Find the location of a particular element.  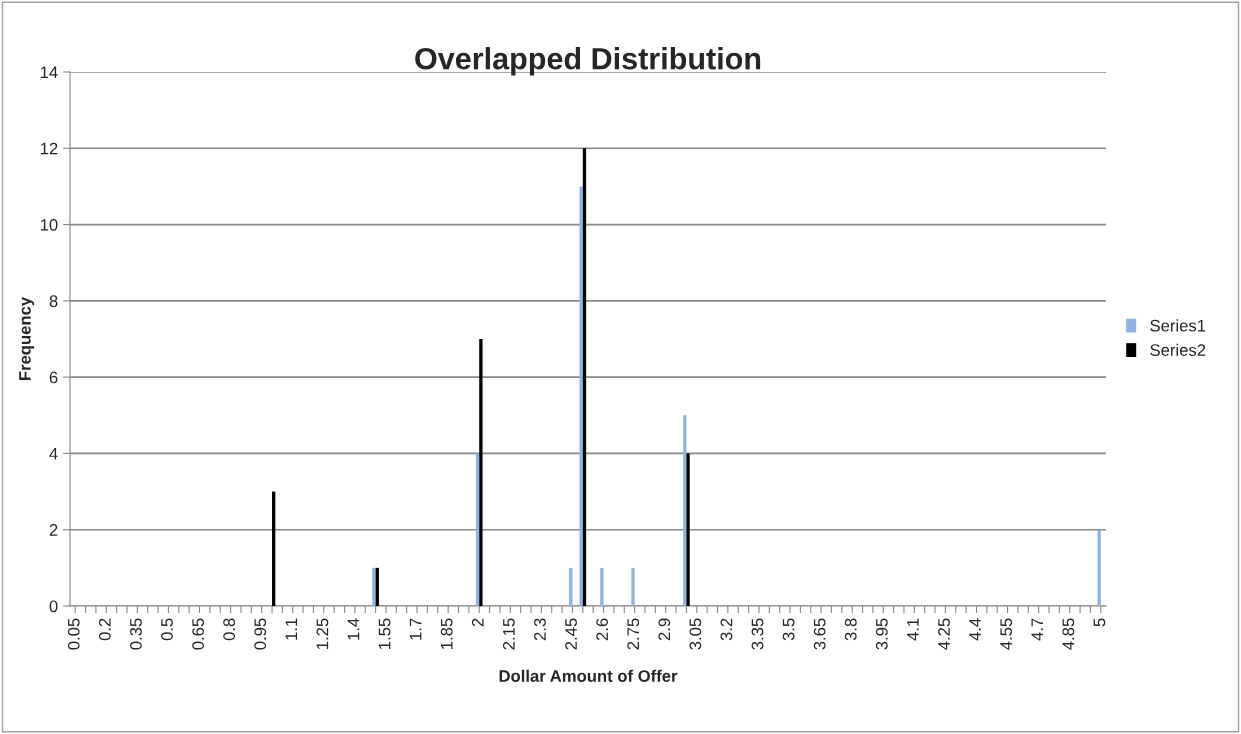

x-tick-label: 1.85 is located at coordinates (446, 633).